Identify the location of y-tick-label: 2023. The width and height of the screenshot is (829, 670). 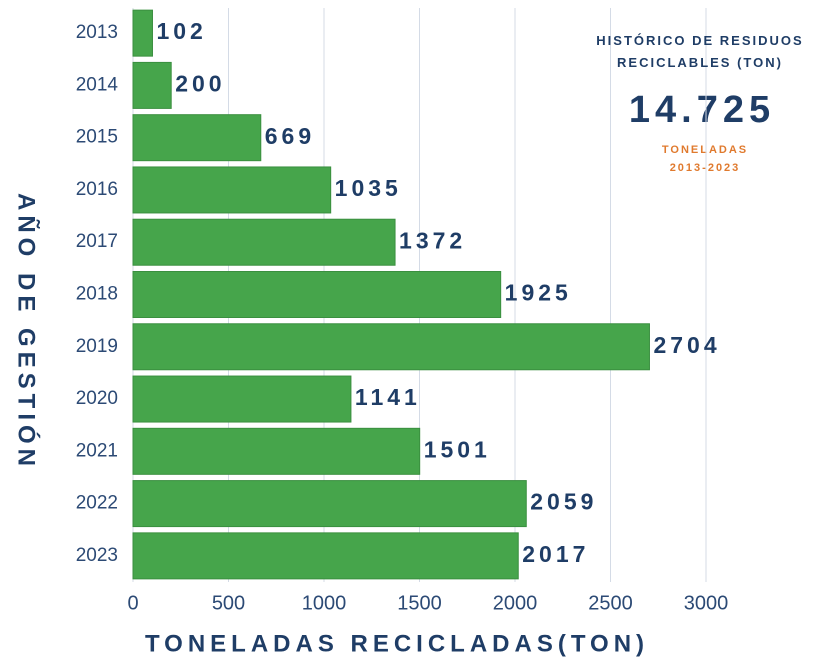
(97, 555).